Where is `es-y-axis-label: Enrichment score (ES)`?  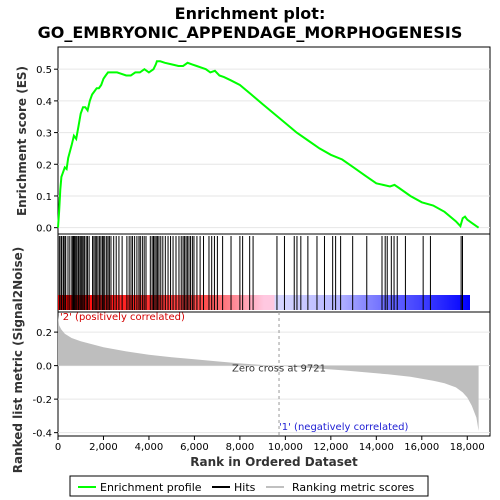 es-y-axis-label: Enrichment score (ES) is located at coordinates (22, 141).